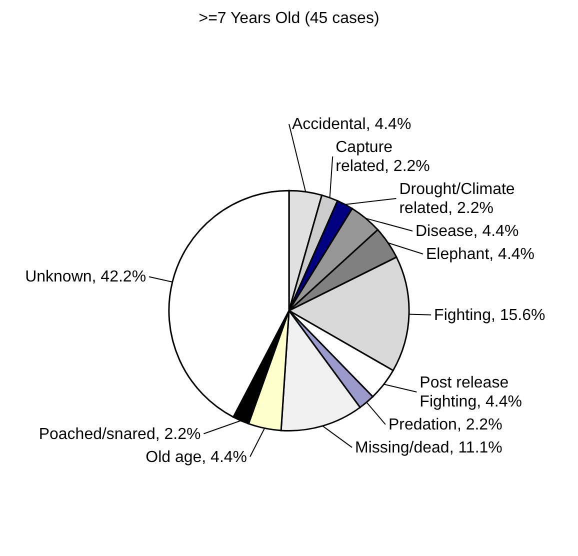  Describe the element at coordinates (445, 425) in the screenshot. I see `slice-label: Predation, 2.2%` at that location.